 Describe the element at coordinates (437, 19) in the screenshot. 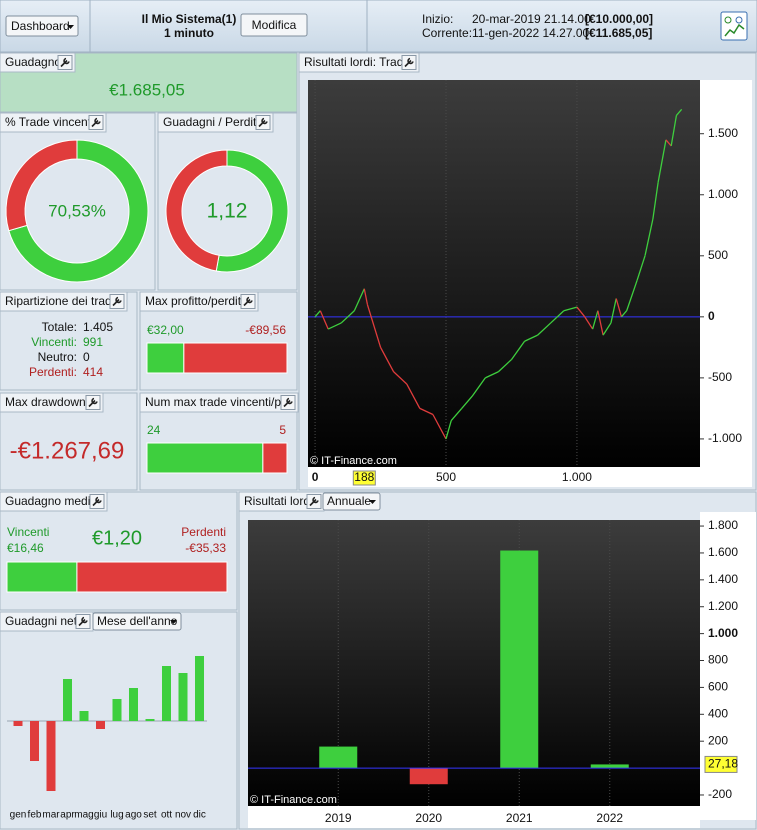

I see `start-label: Inizio:` at that location.